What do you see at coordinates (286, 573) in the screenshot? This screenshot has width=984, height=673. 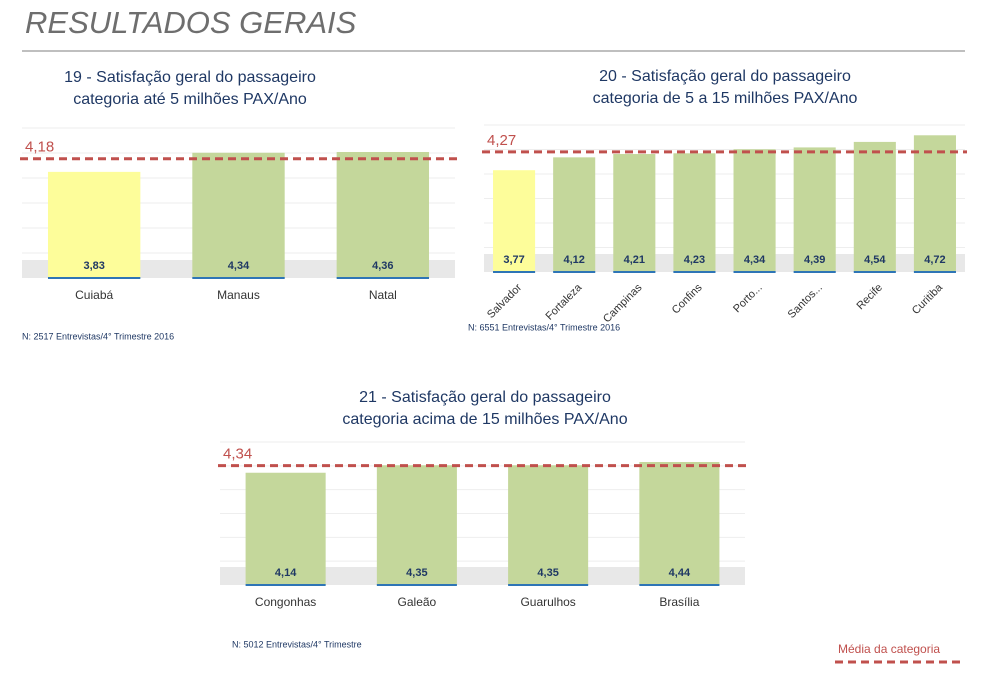 I see `value-label: 4,14` at bounding box center [286, 573].